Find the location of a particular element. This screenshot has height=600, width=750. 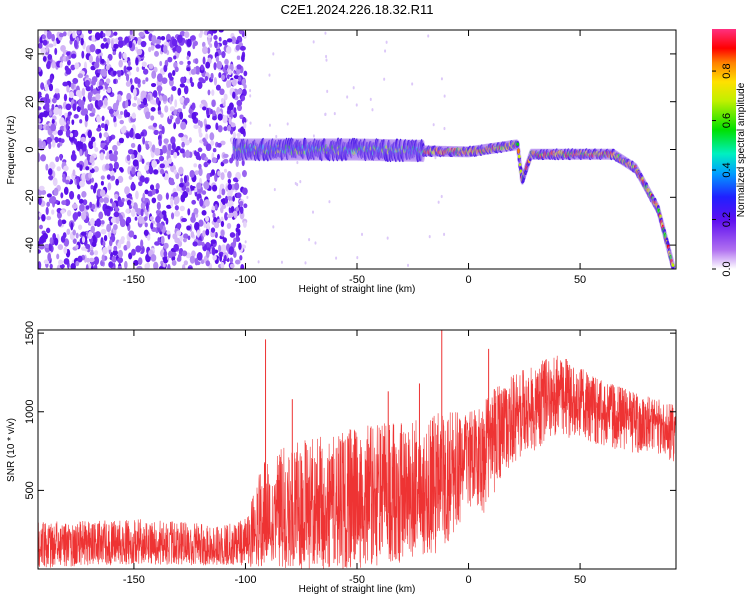

colorbar-label: Normalized spectral amplitude is located at coordinates (741, 149).